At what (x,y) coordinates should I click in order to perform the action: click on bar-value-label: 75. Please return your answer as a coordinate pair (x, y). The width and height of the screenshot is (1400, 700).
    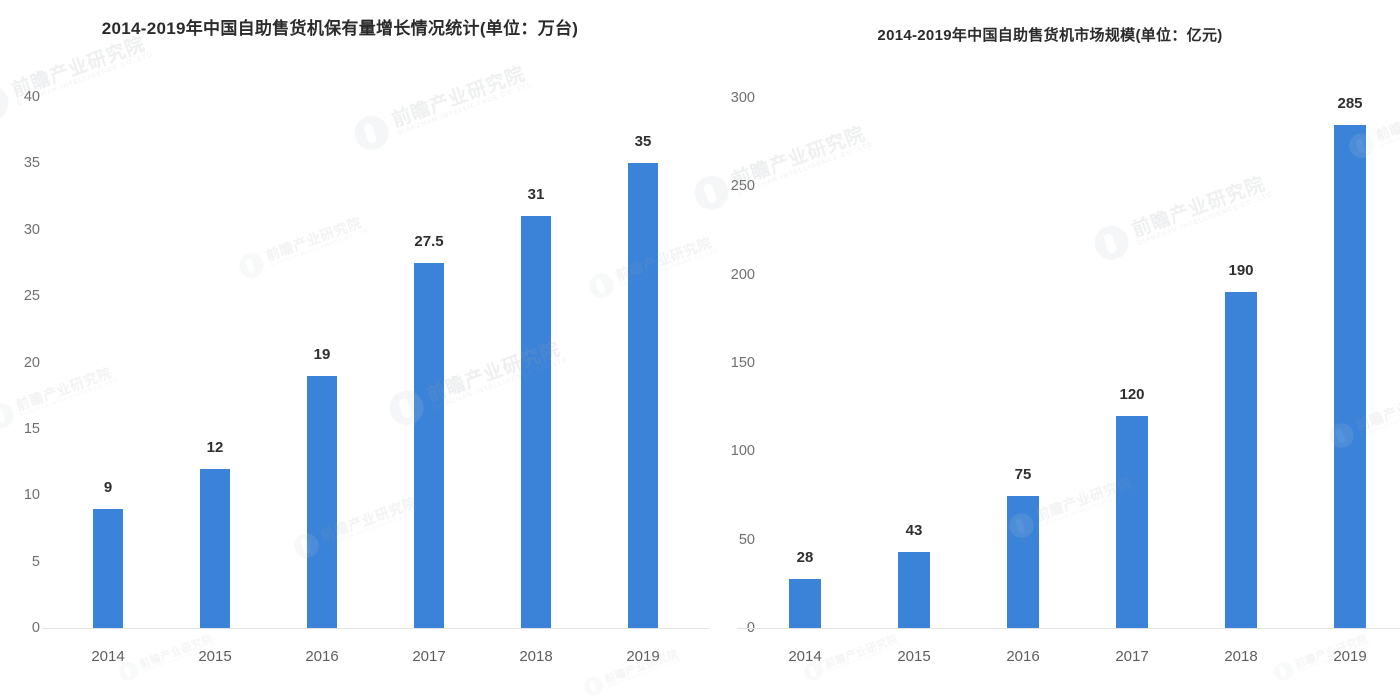
    Looking at the image, I should click on (1023, 474).